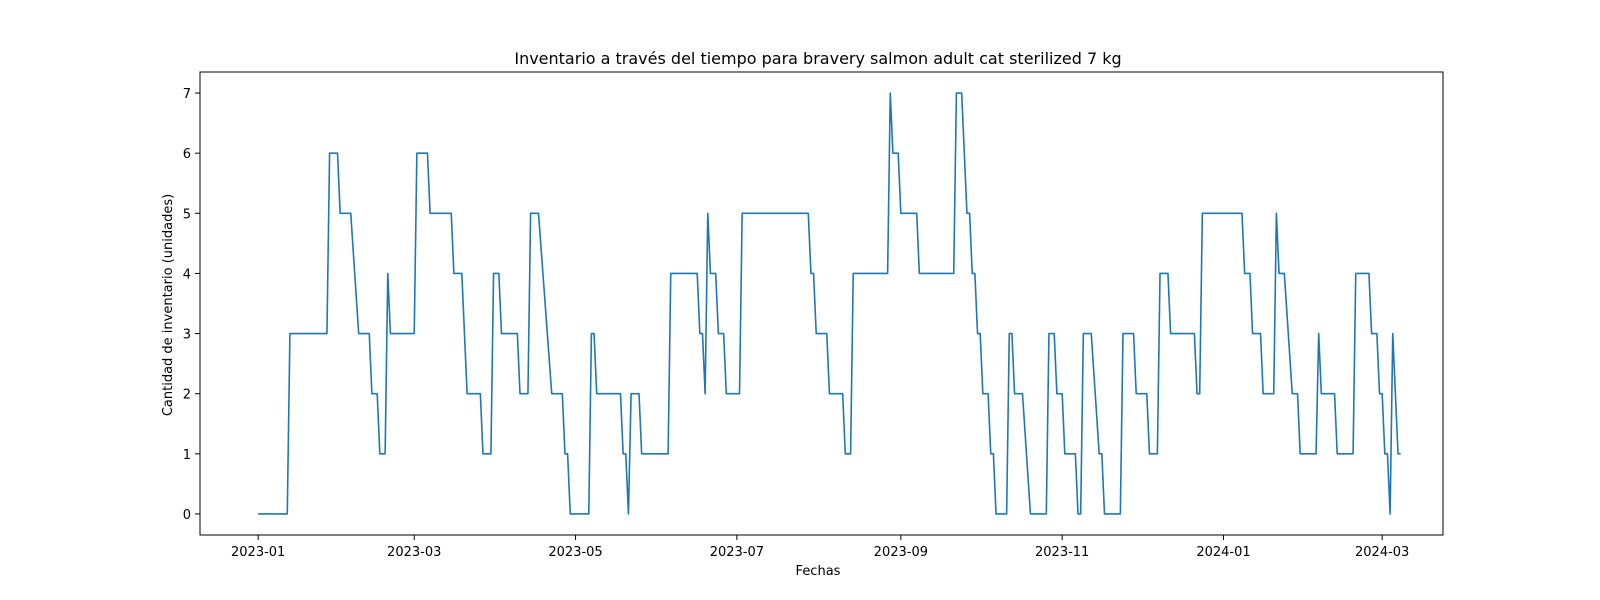 This screenshot has width=1600, height=600. Describe the element at coordinates (737, 552) in the screenshot. I see `x-tick-label-3: 2023-07` at that location.